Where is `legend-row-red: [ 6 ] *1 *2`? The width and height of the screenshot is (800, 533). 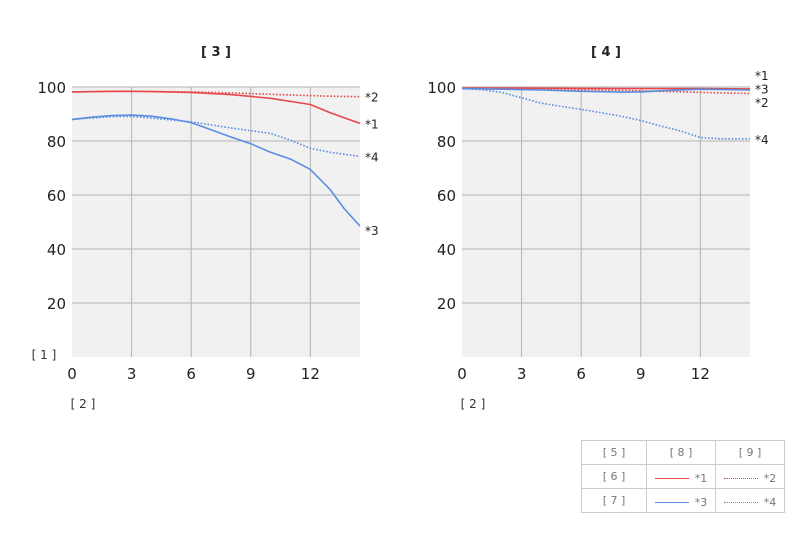
legend-row-red: [ 6 ] *1 *2 is located at coordinates (683, 476).